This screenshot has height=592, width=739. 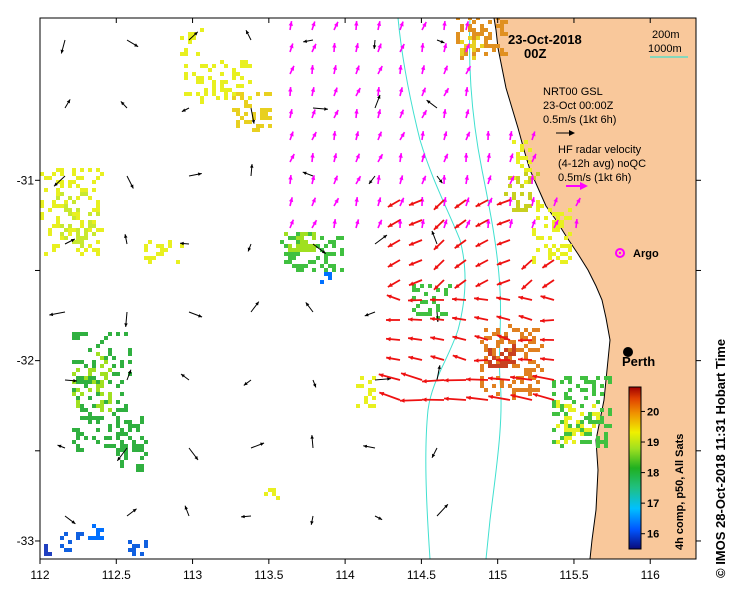 What do you see at coordinates (600, 150) in the screenshot?
I see `radar-legend-line1: HF radar velocity` at bounding box center [600, 150].